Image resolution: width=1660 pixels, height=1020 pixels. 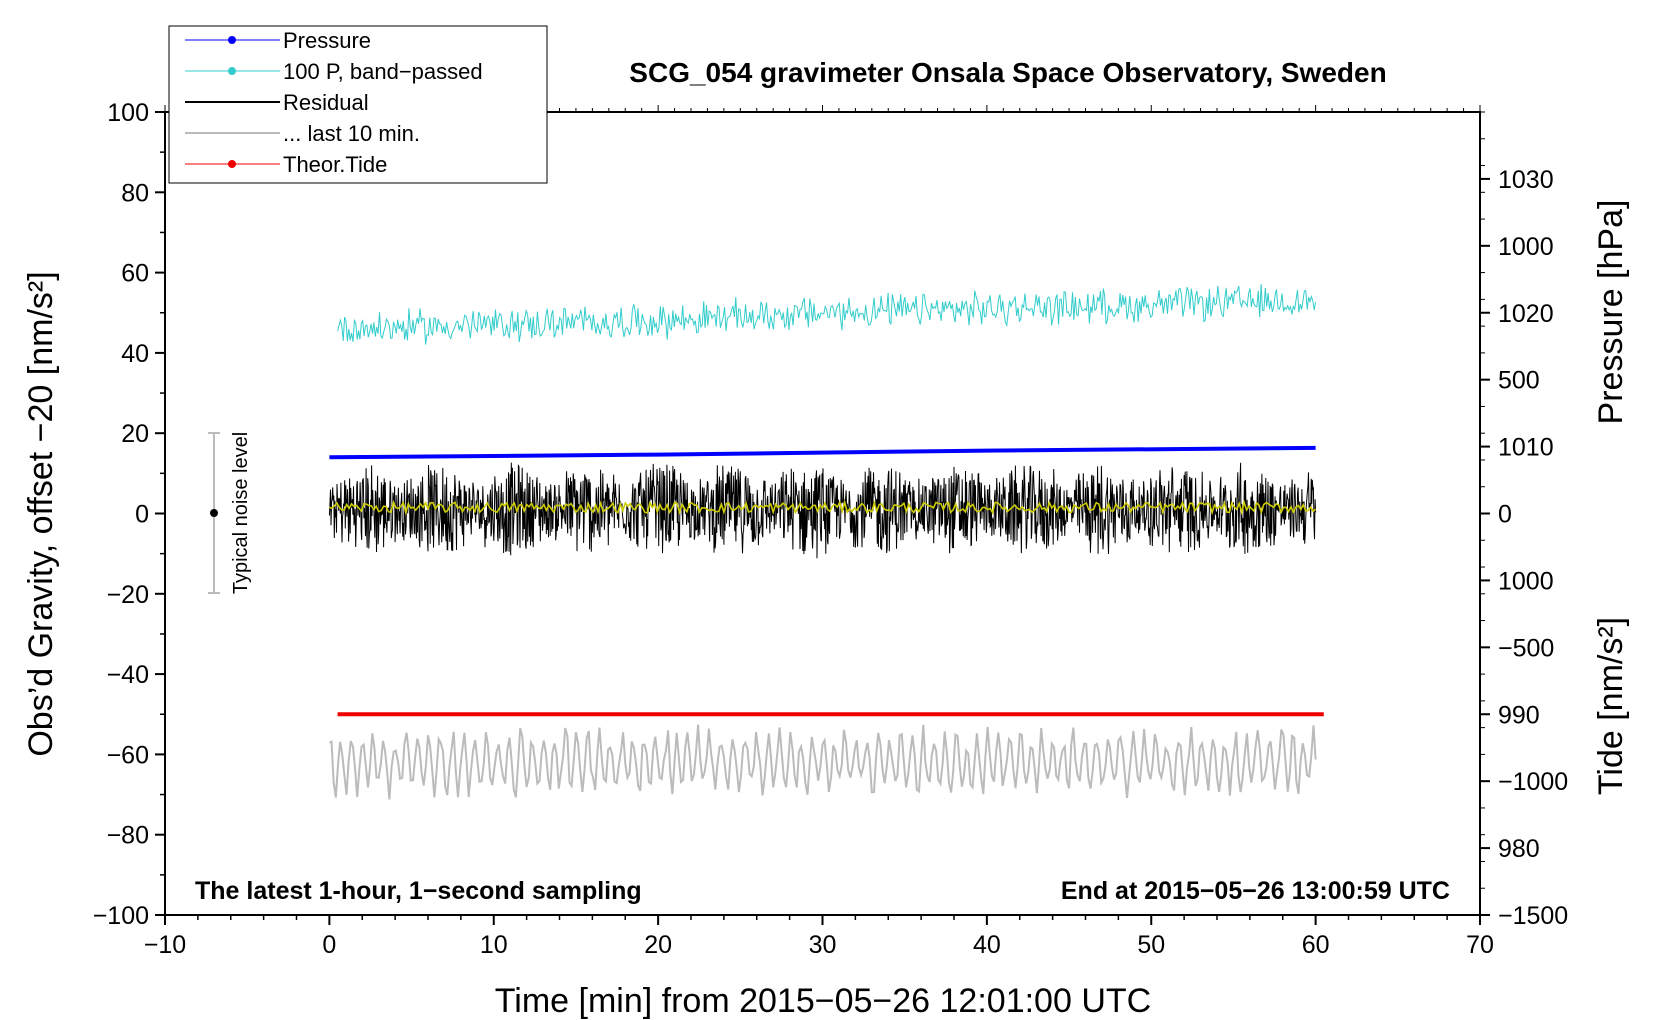 I want to click on tide-tick-label-5: −1500, so click(x=1533, y=916).